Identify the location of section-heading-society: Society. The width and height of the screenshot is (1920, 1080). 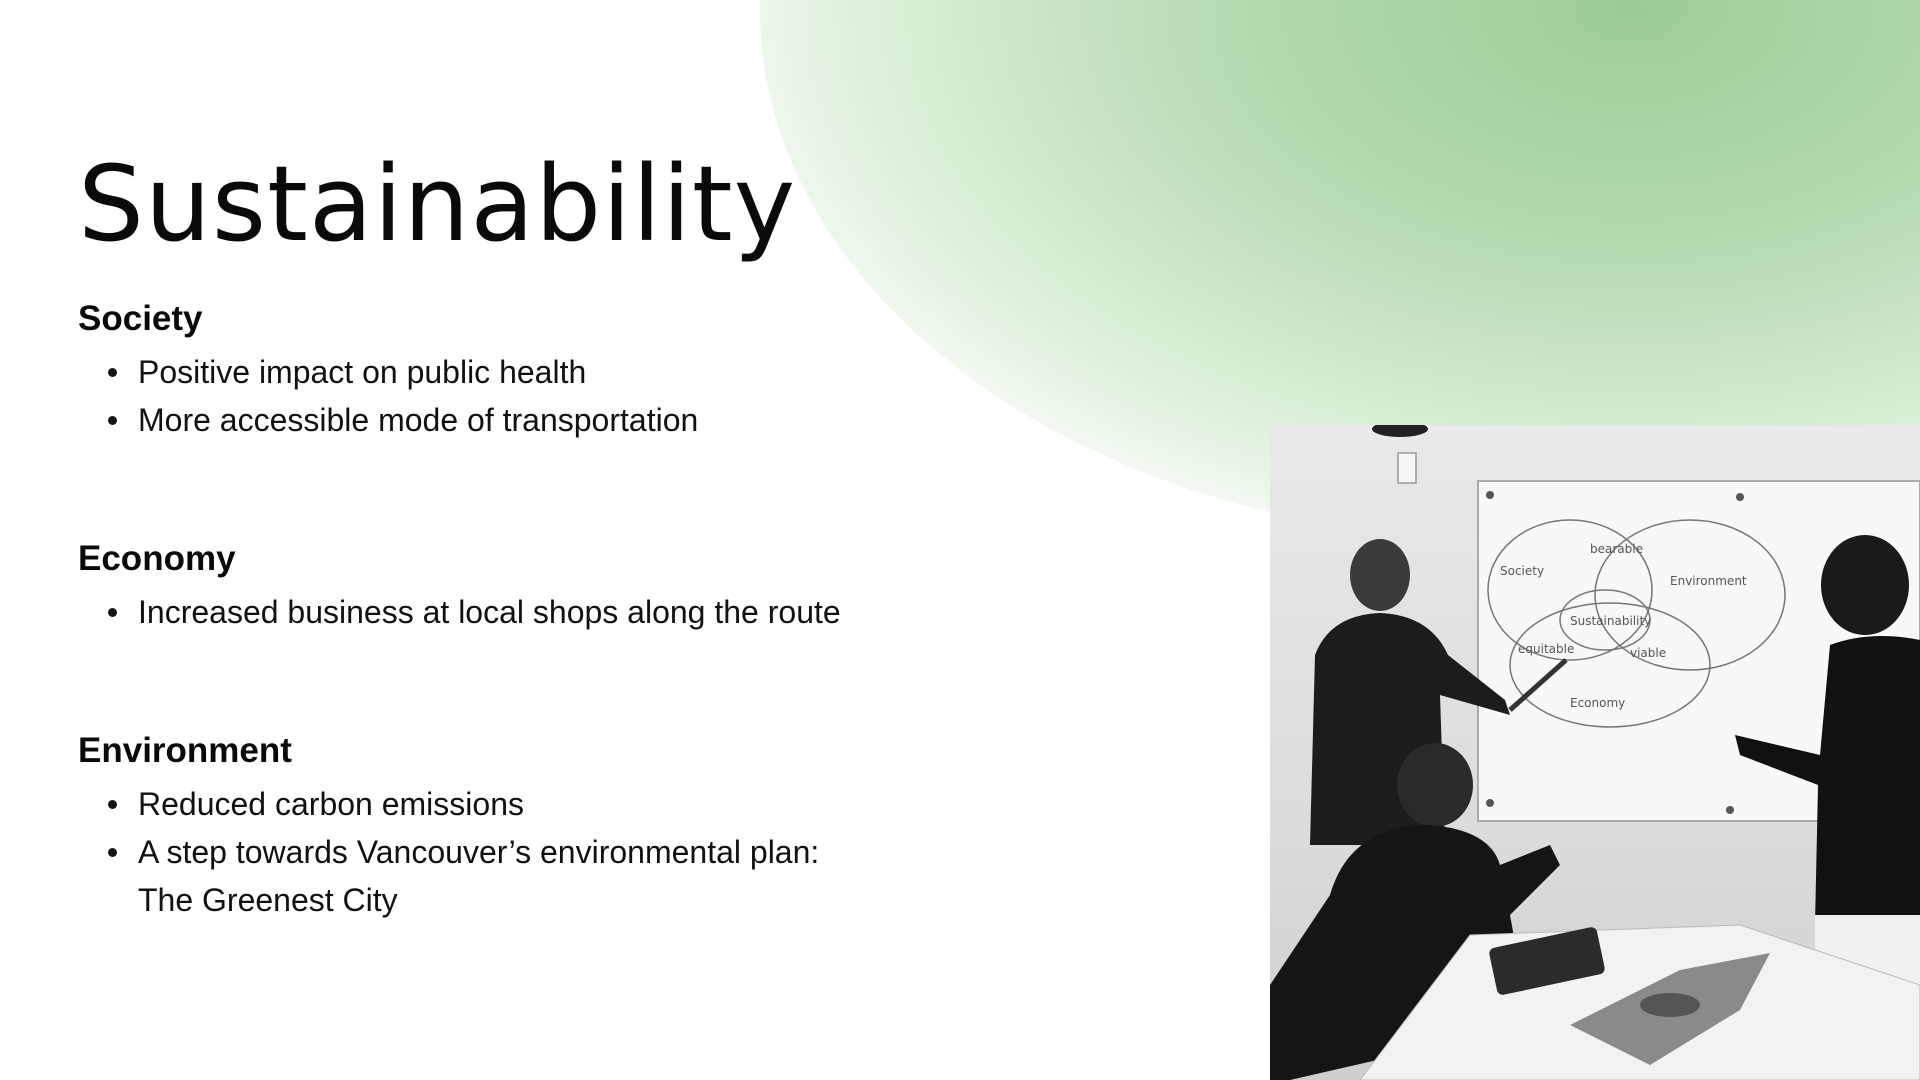
(140, 318).